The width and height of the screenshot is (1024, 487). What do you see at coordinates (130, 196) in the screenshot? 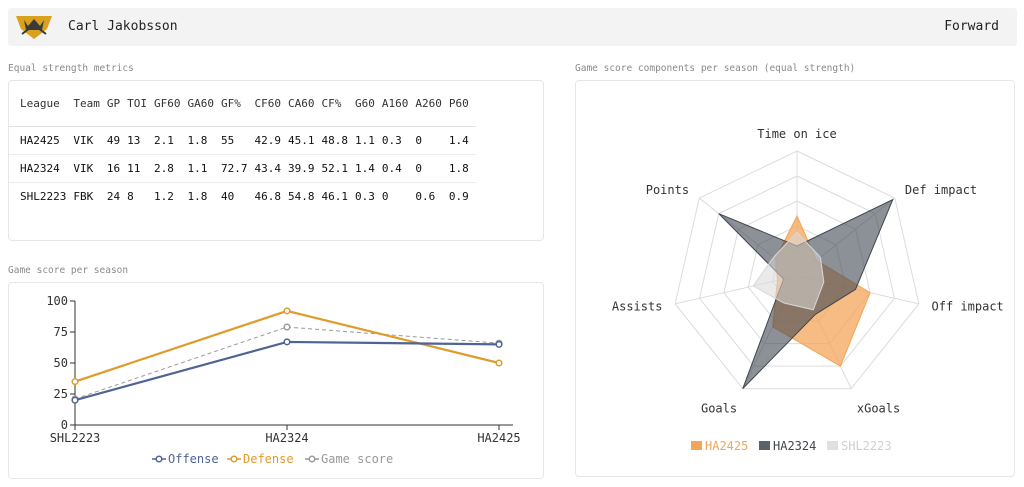
I see `table-cell: 8` at bounding box center [130, 196].